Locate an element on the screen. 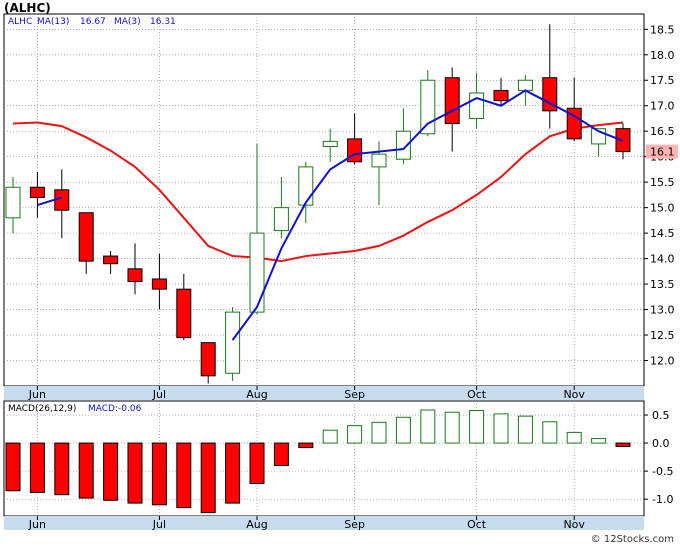  price-y-tick-label: 18.5 is located at coordinates (662, 29).